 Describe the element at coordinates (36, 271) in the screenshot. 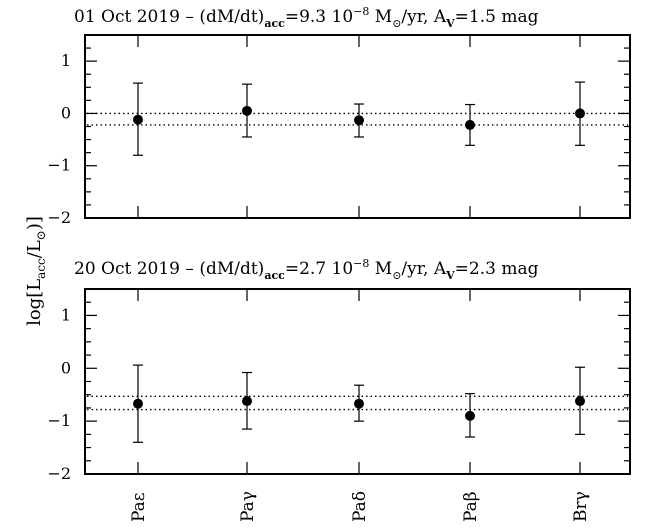

I see `y-axis-label: log[Lacc/L⊙)]` at that location.